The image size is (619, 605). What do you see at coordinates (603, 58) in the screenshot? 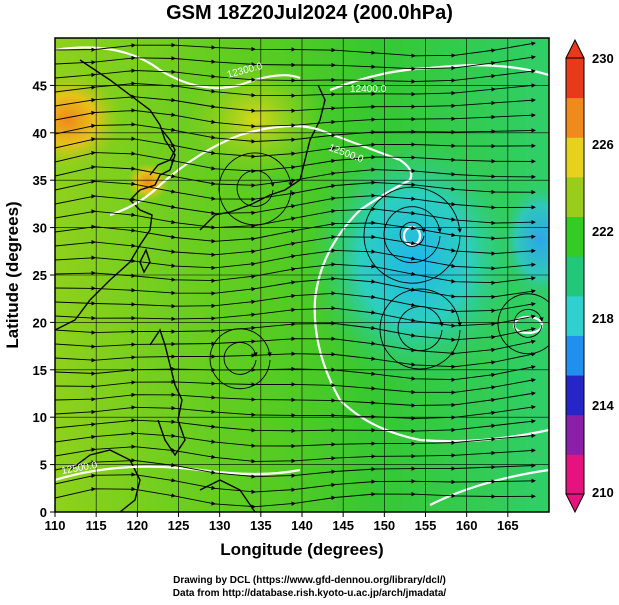
I see `colorbar-tick-230: 230` at bounding box center [603, 58].